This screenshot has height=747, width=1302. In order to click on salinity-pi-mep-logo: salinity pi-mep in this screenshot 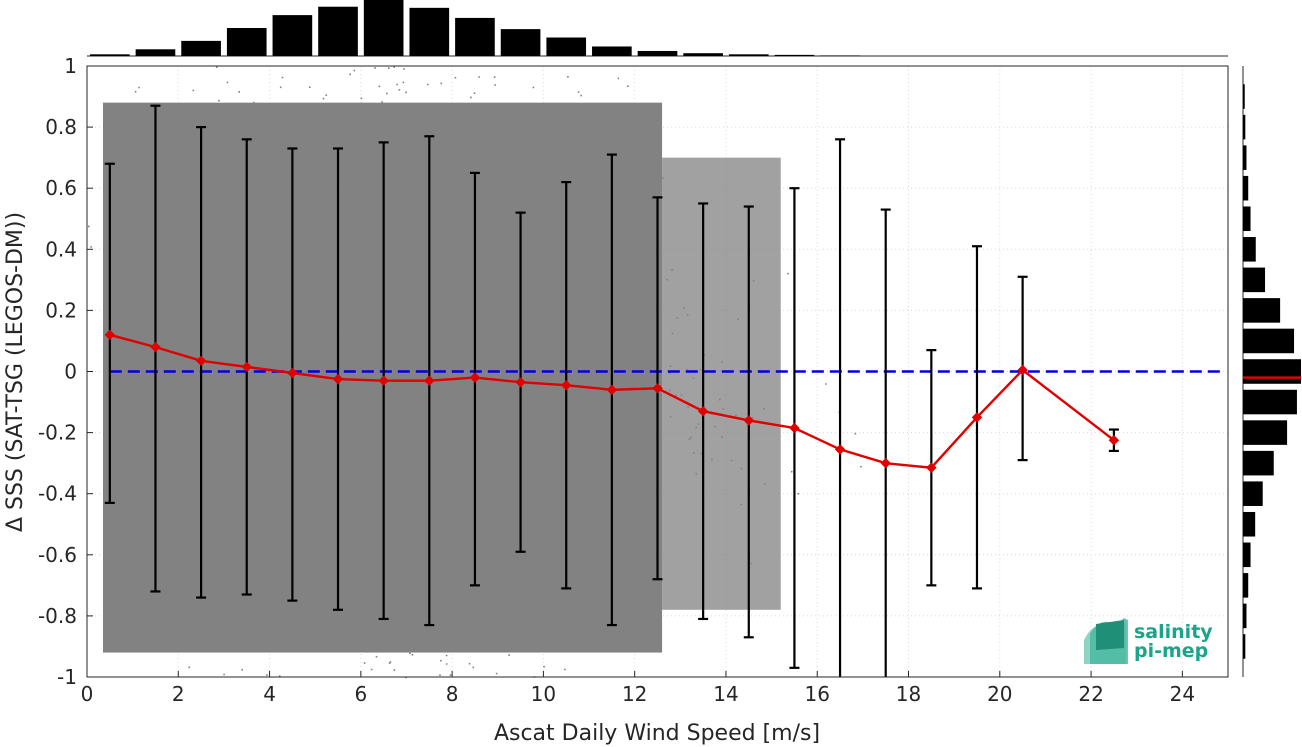, I will do `click(1148, 641)`.